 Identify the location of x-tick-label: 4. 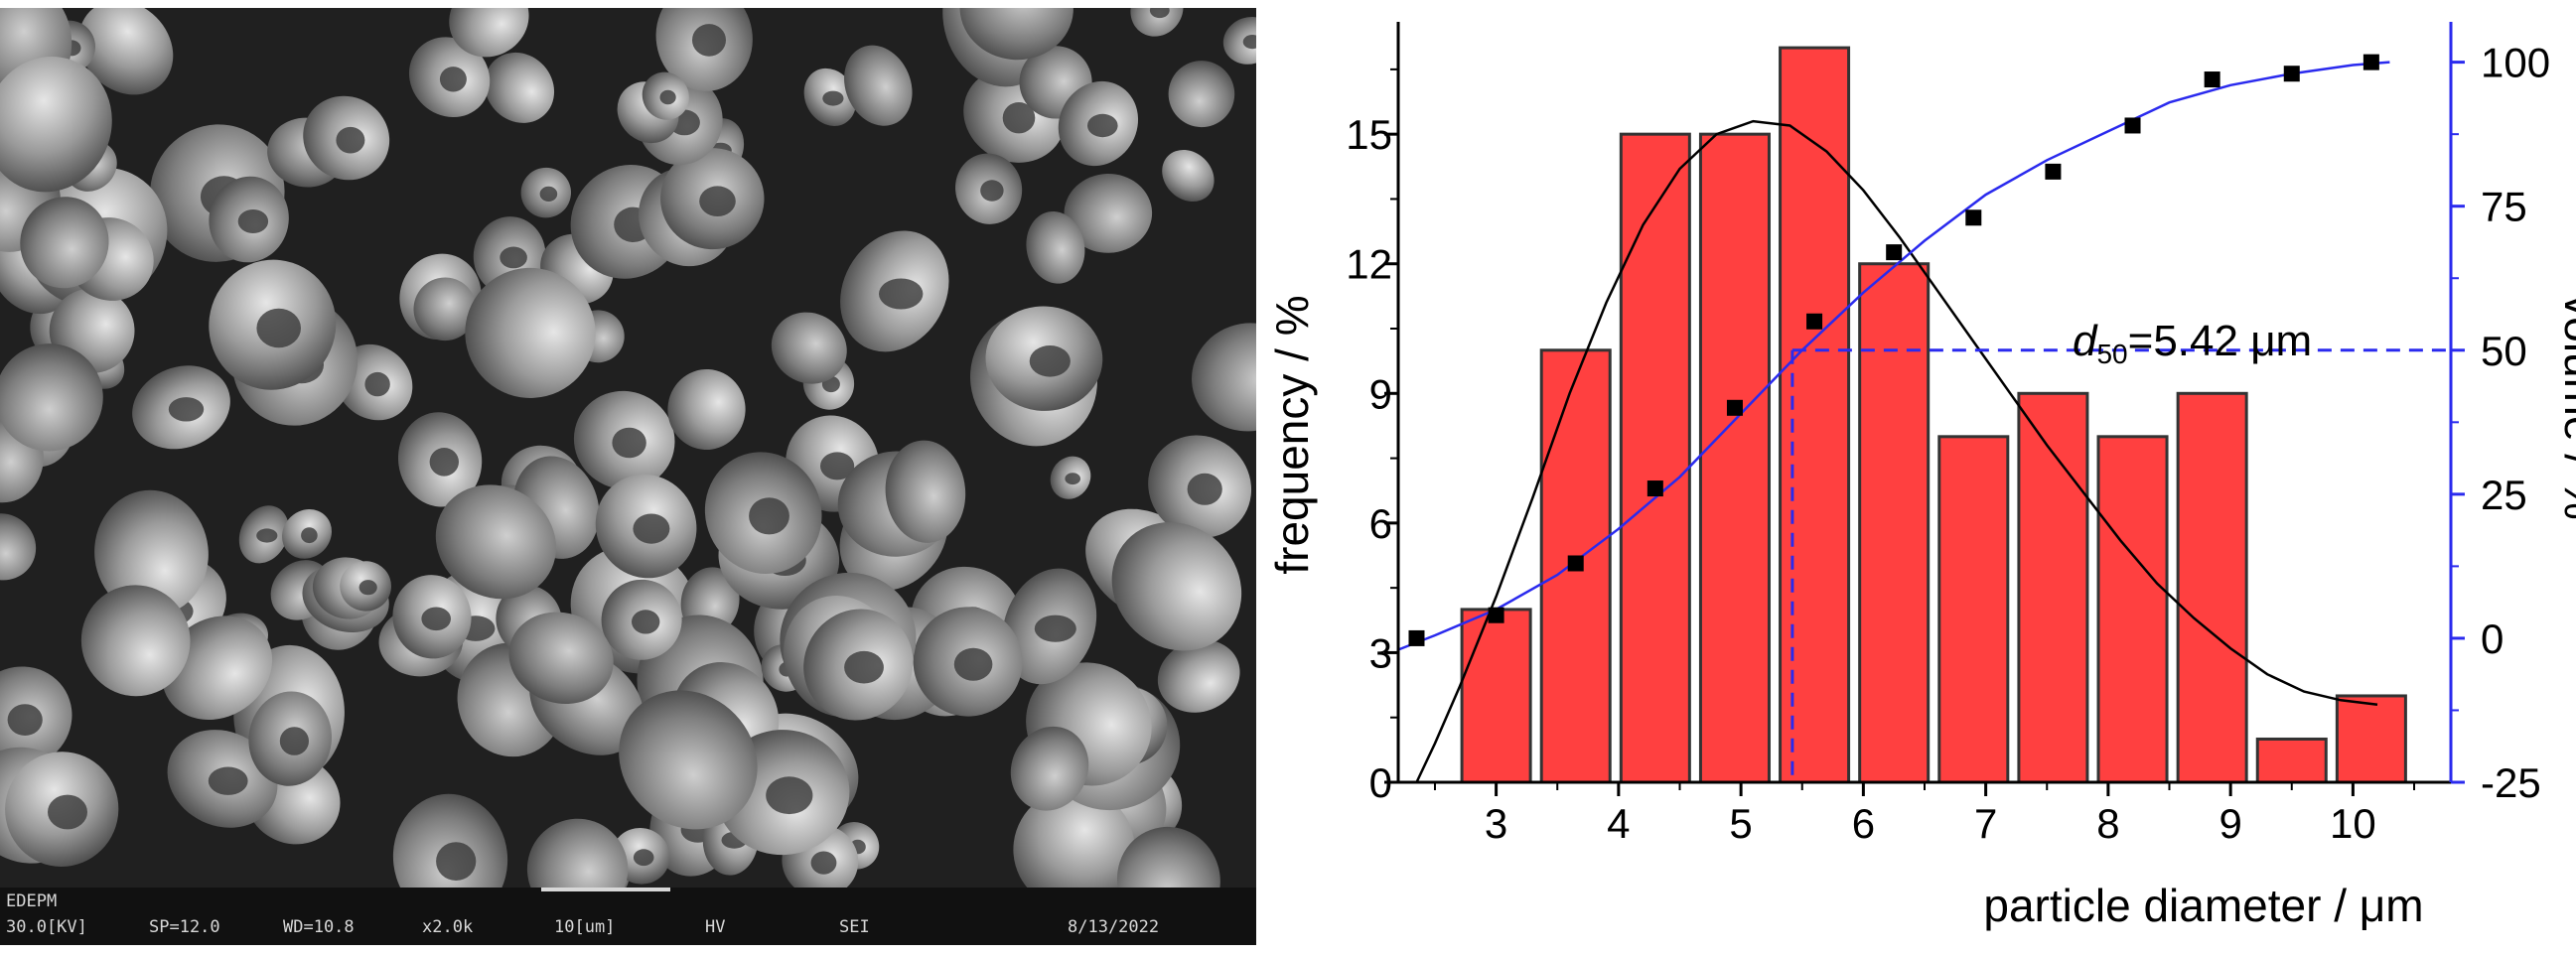
(1618, 824).